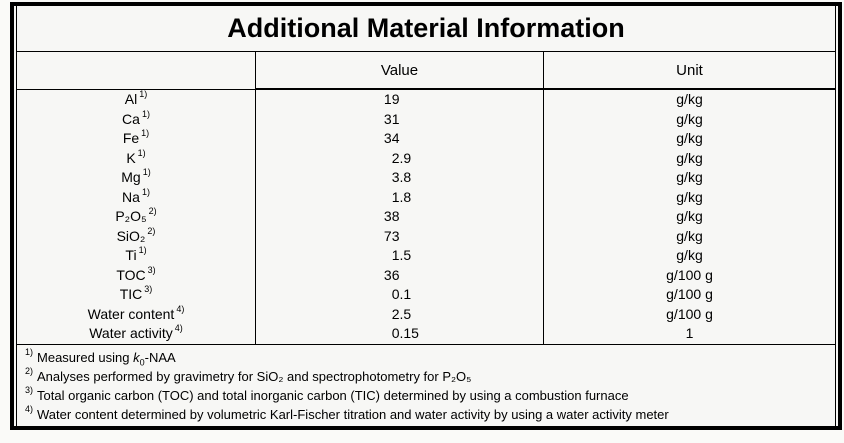 This screenshot has height=443, width=844. I want to click on parameter-cell: Ti 1), so click(136, 256).